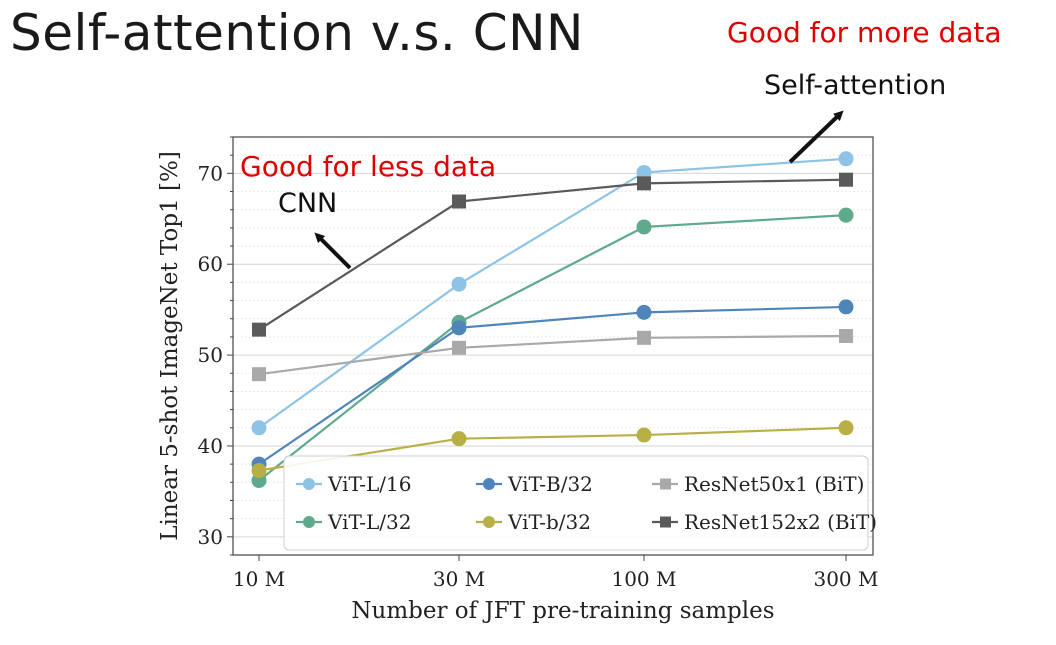 The height and width of the screenshot is (645, 1056). Describe the element at coordinates (864, 32) in the screenshot. I see `note-more-data: Good for more data` at that location.